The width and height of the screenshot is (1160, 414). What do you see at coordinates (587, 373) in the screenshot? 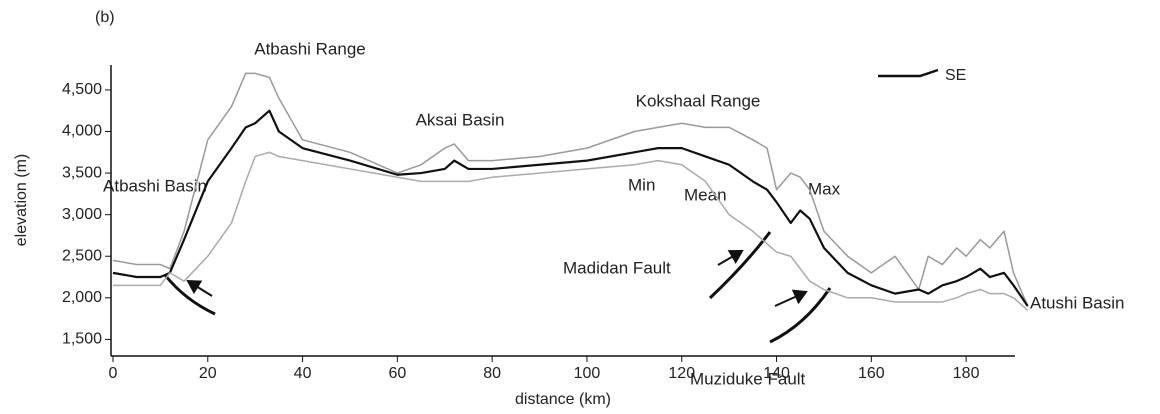
I see `x-tick-label: 100` at bounding box center [587, 373].